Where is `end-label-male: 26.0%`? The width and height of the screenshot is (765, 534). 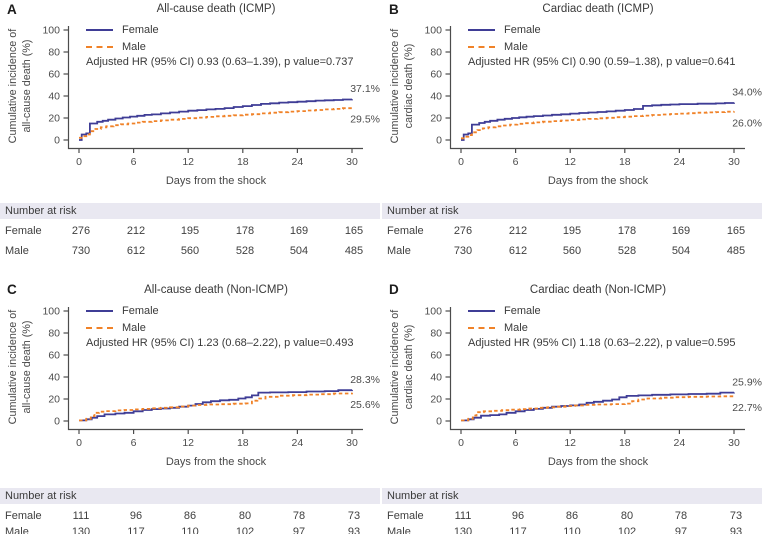
end-label-male: 26.0% is located at coordinates (747, 123).